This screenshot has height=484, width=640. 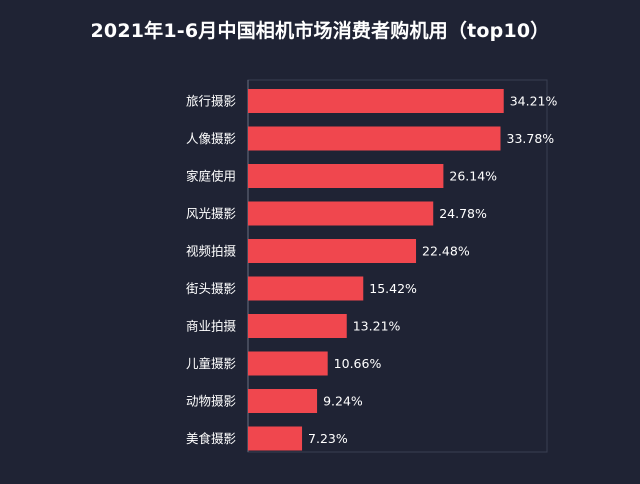 What do you see at coordinates (463, 213) in the screenshot?
I see `value-label-4: 24.78%` at bounding box center [463, 213].